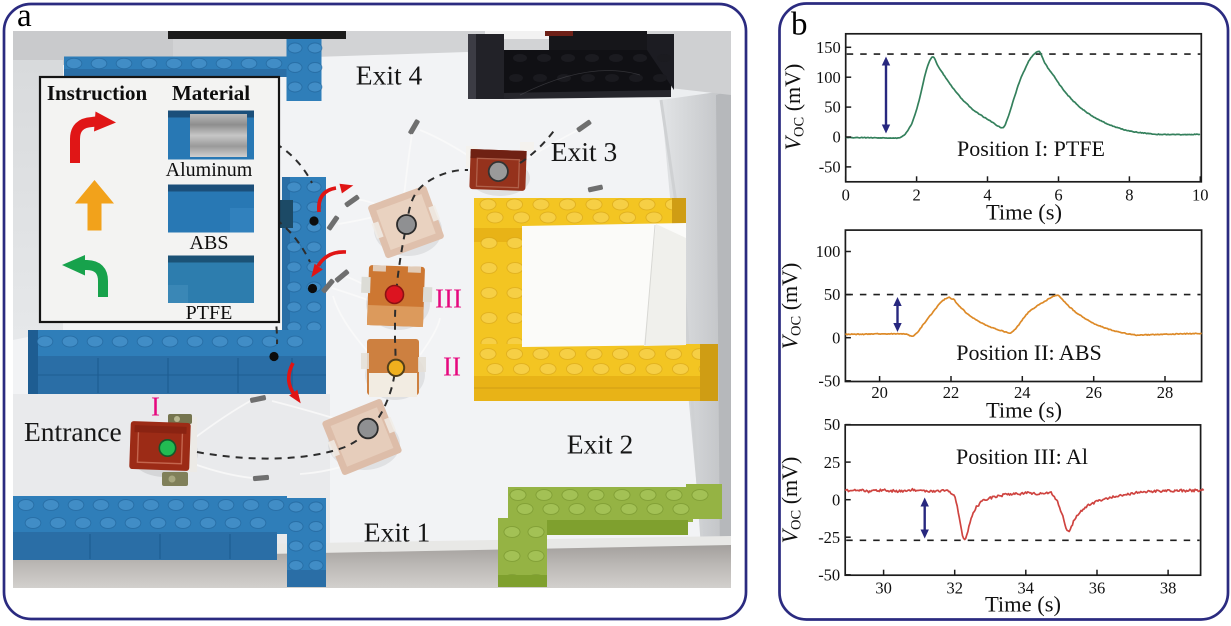 This screenshot has width=1231, height=626. What do you see at coordinates (1200, 195) in the screenshot?
I see `svg-text: 10` at bounding box center [1200, 195].